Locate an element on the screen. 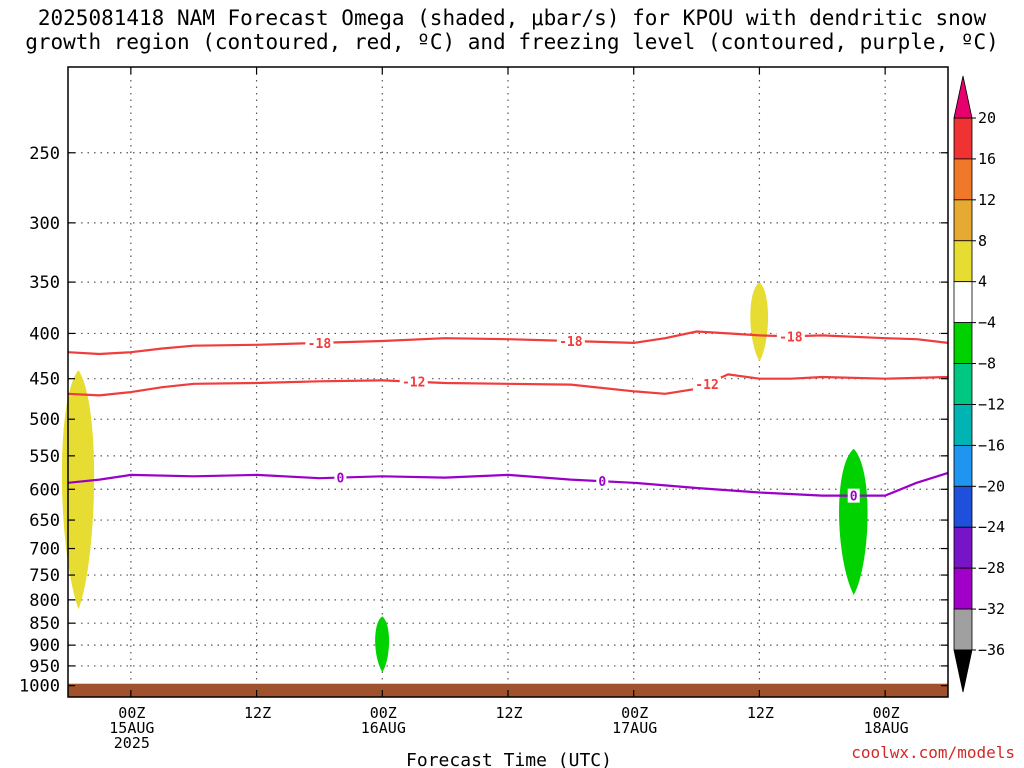 This screenshot has width=1024, height=768. x-axis-label: Forecast Time (UTC) is located at coordinates (509, 759).